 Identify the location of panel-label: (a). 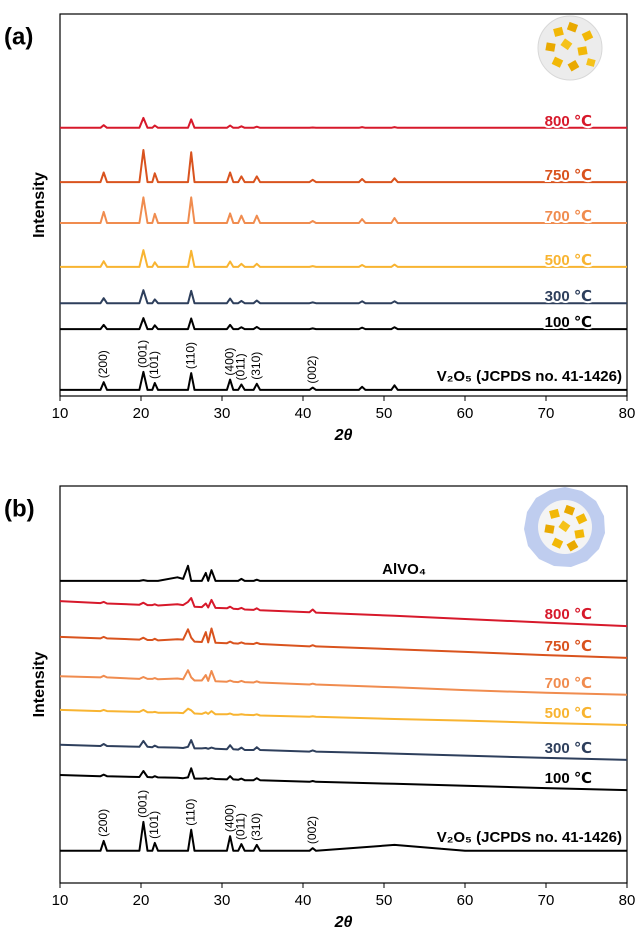
(18, 36).